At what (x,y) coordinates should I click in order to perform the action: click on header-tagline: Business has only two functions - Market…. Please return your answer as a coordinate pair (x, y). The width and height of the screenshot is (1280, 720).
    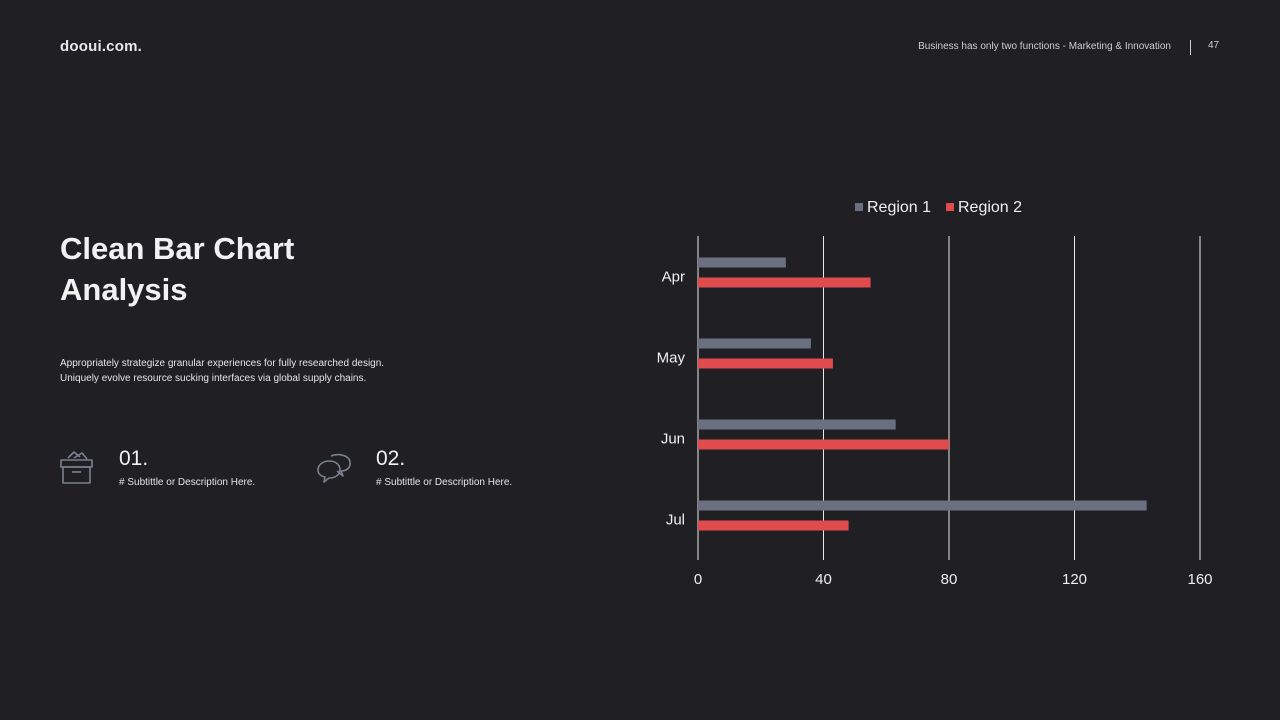
    Looking at the image, I should click on (1044, 46).